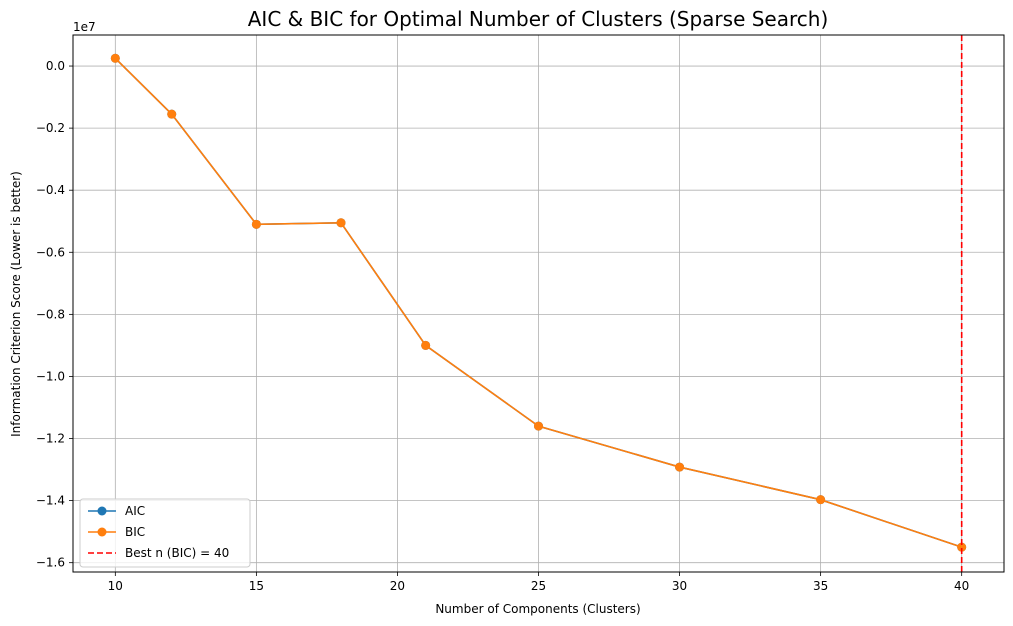 This screenshot has width=1013, height=626. Describe the element at coordinates (961, 586) in the screenshot. I see `x-tick-label: 40` at that location.